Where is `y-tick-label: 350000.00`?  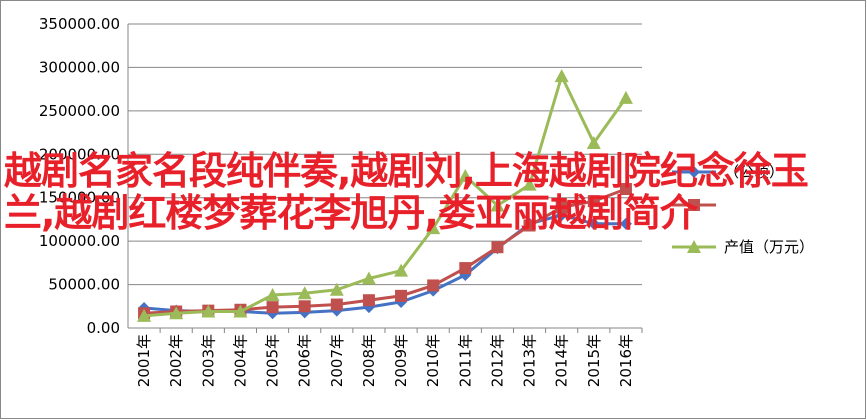
y-tick-label: 350000.00 is located at coordinates (79, 24).